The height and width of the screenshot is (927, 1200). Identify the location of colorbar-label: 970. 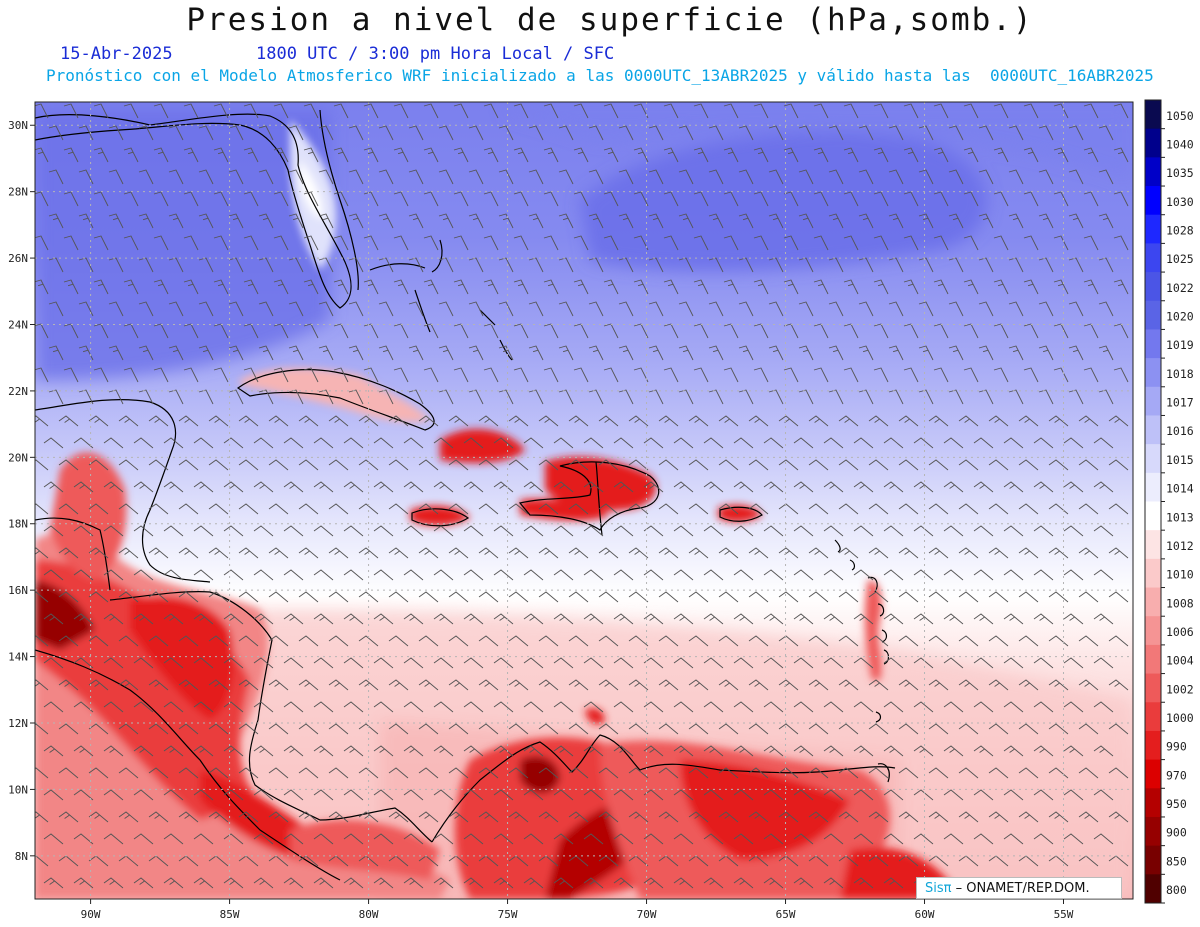
(1176, 775).